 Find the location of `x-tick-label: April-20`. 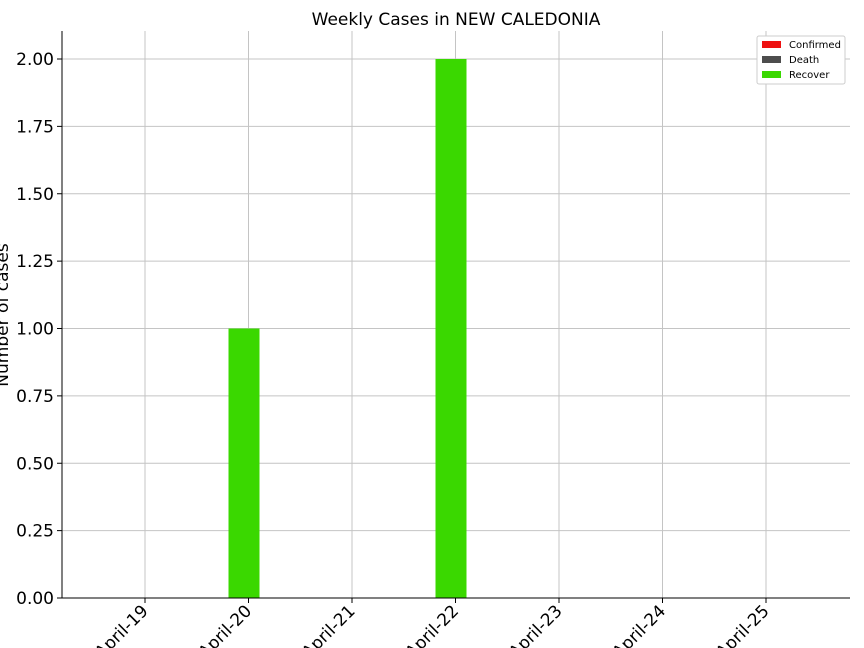

x-tick-label: April-20 is located at coordinates (225, 624).